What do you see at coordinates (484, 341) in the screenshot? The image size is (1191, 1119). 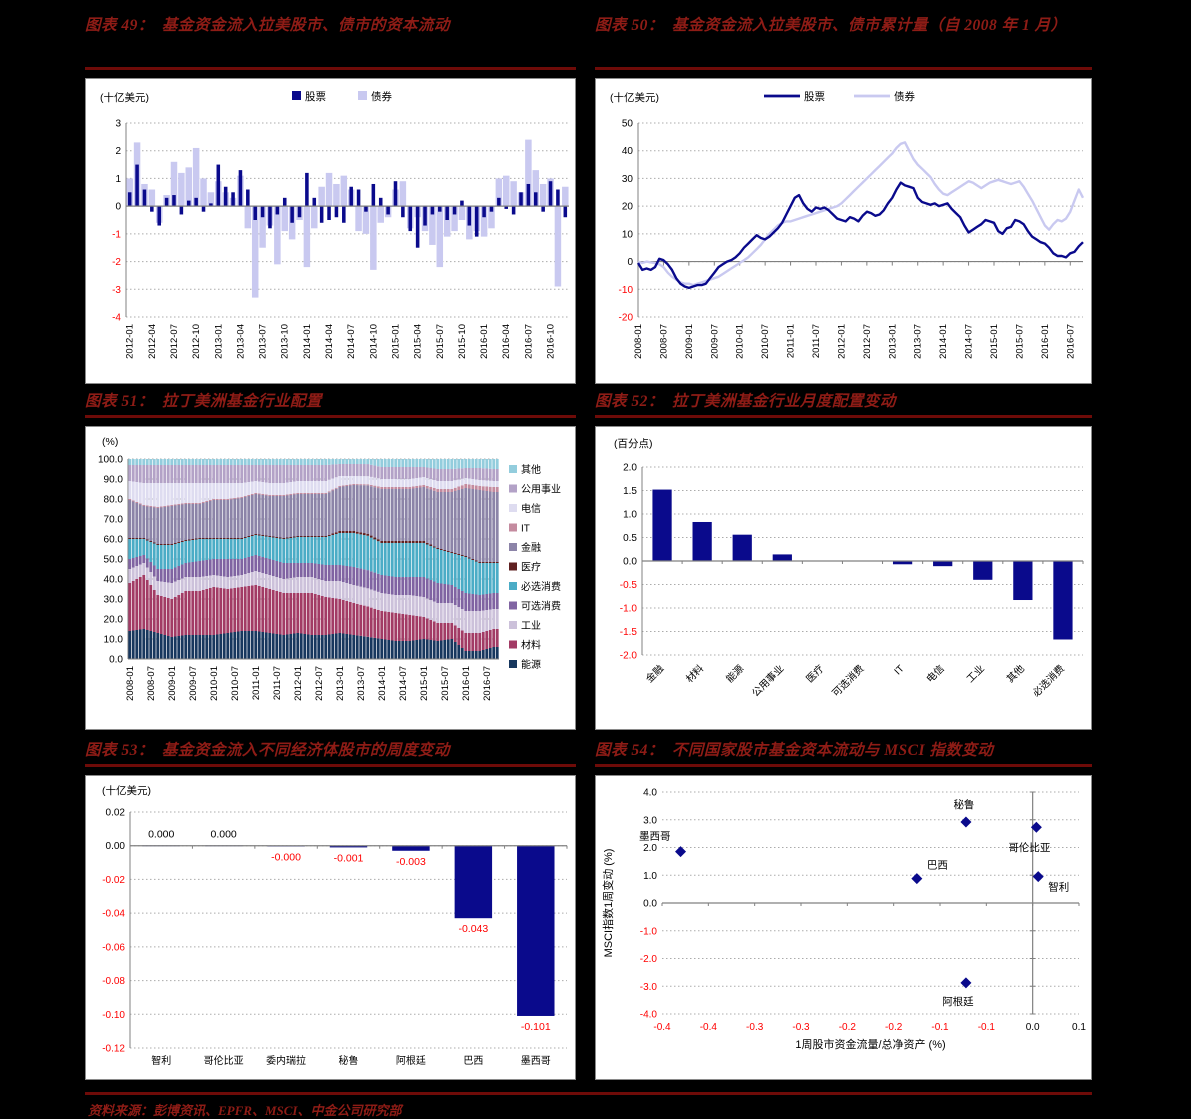 I see `svg-text: 2016-01` at bounding box center [484, 341].